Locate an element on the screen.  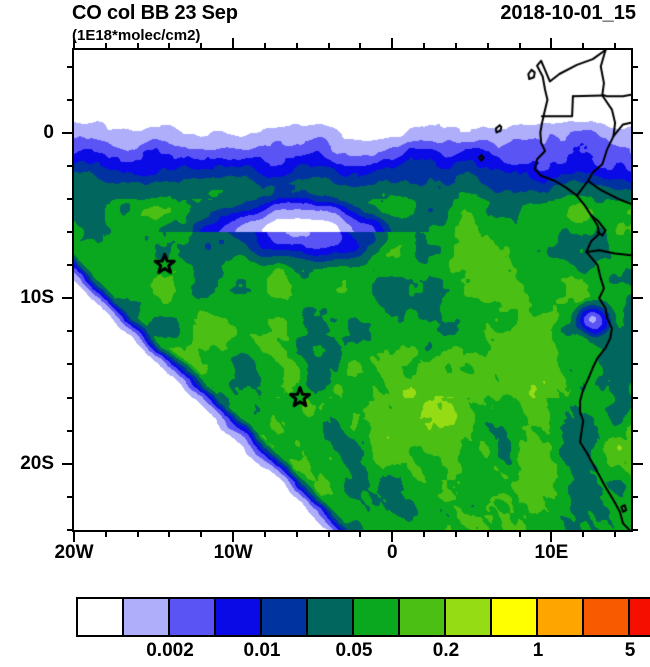
colorbar-tick-label: 1 is located at coordinates (538, 650).